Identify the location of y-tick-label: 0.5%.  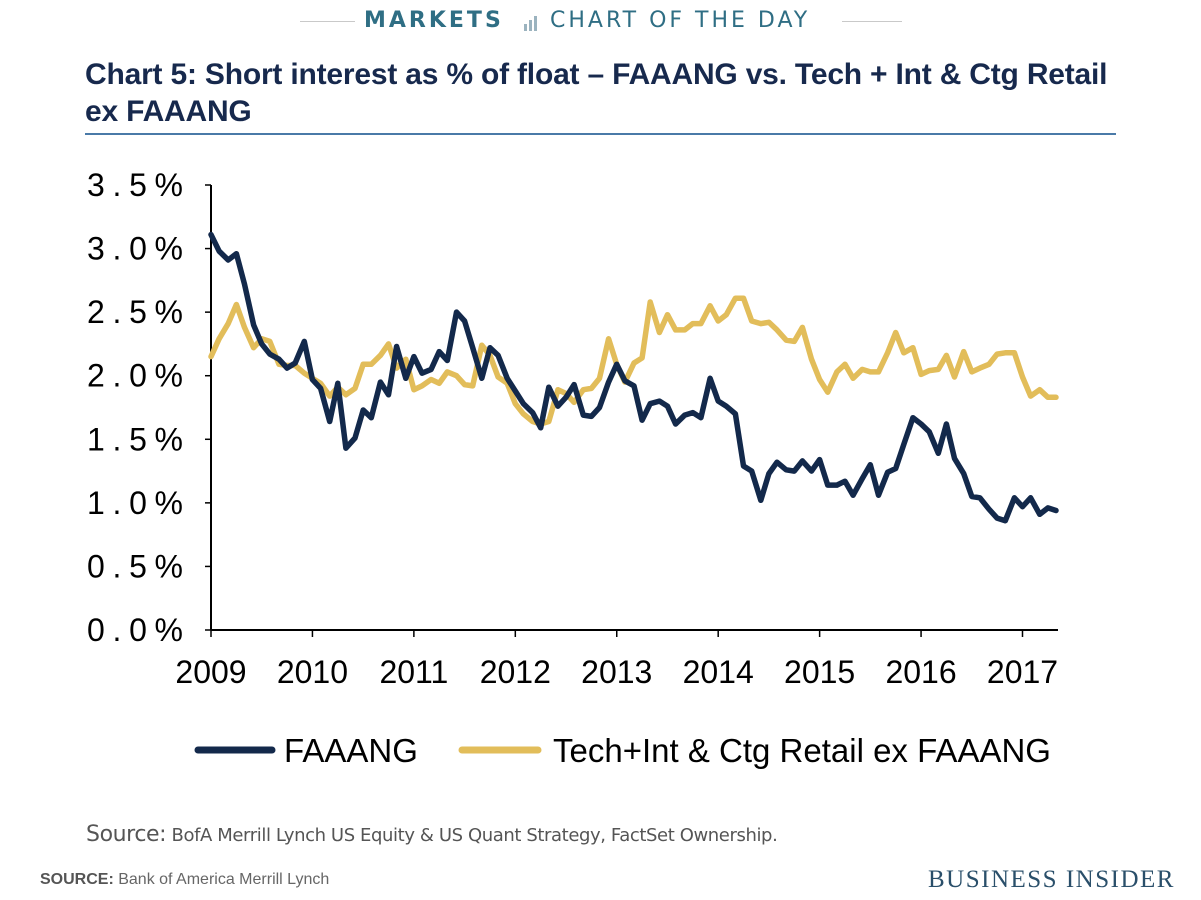
(135, 566).